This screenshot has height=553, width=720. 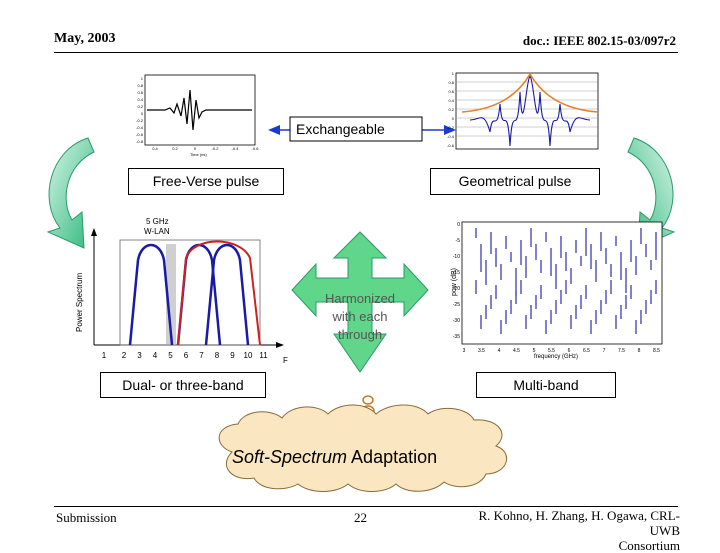 I want to click on wlan-annotation-line1: 5 GHz, so click(x=157, y=221).